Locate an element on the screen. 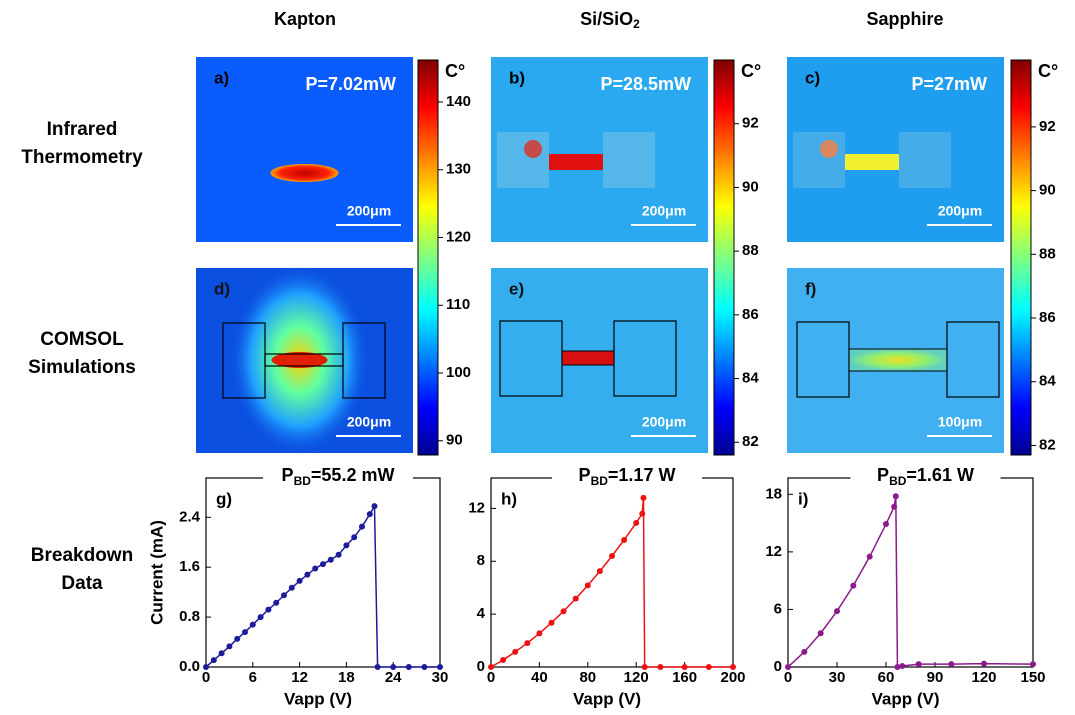 The image size is (1075, 715). x-tick-label: 120 is located at coordinates (636, 677).